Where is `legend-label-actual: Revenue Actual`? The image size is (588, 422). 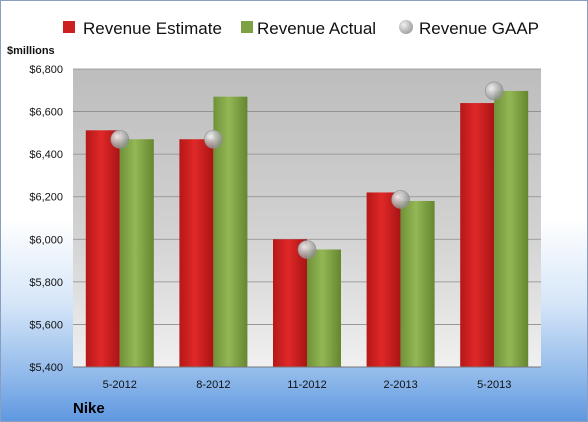 legend-label-actual: Revenue Actual is located at coordinates (316, 28).